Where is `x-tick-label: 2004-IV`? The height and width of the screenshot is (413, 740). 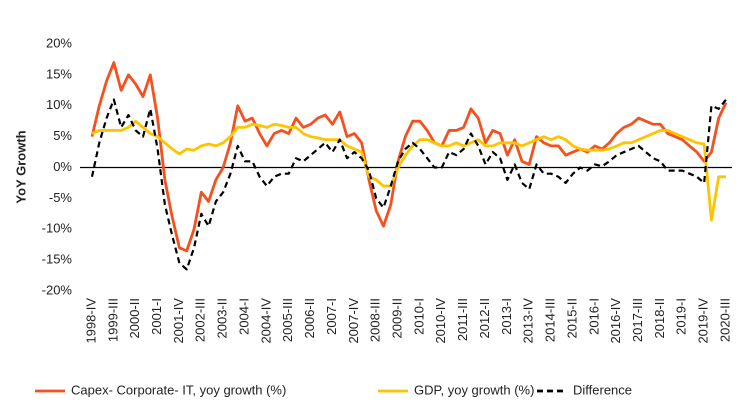 x-tick-label: 2004-IV is located at coordinates (265, 321).